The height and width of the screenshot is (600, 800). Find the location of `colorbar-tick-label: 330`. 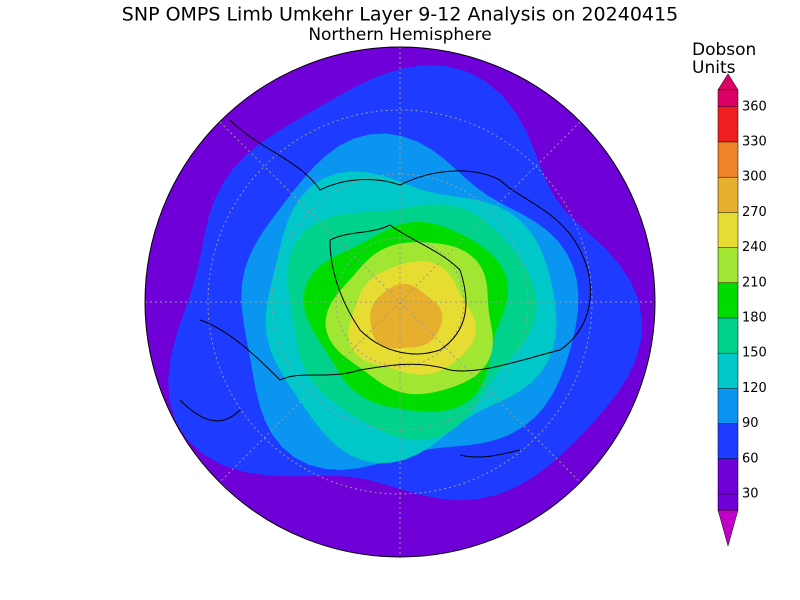

colorbar-tick-label: 330 is located at coordinates (754, 142).